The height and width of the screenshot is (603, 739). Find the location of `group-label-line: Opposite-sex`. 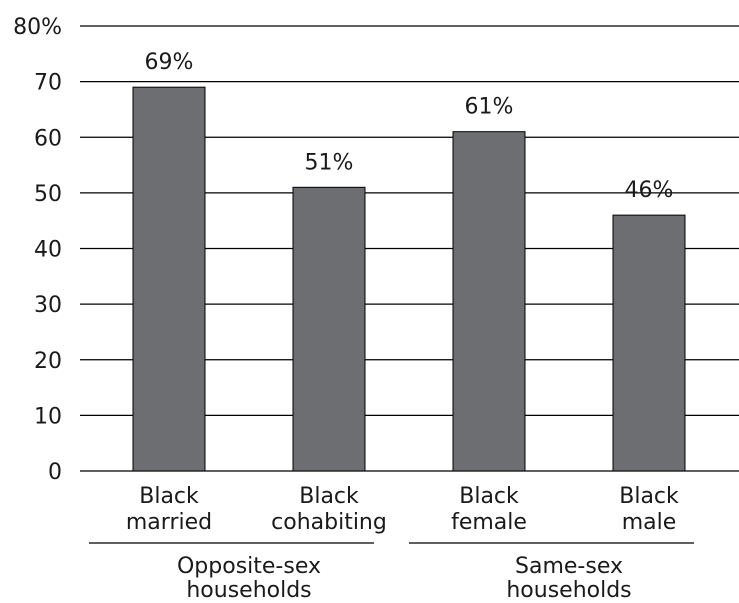

group-label-line: Opposite-sex is located at coordinates (249, 566).